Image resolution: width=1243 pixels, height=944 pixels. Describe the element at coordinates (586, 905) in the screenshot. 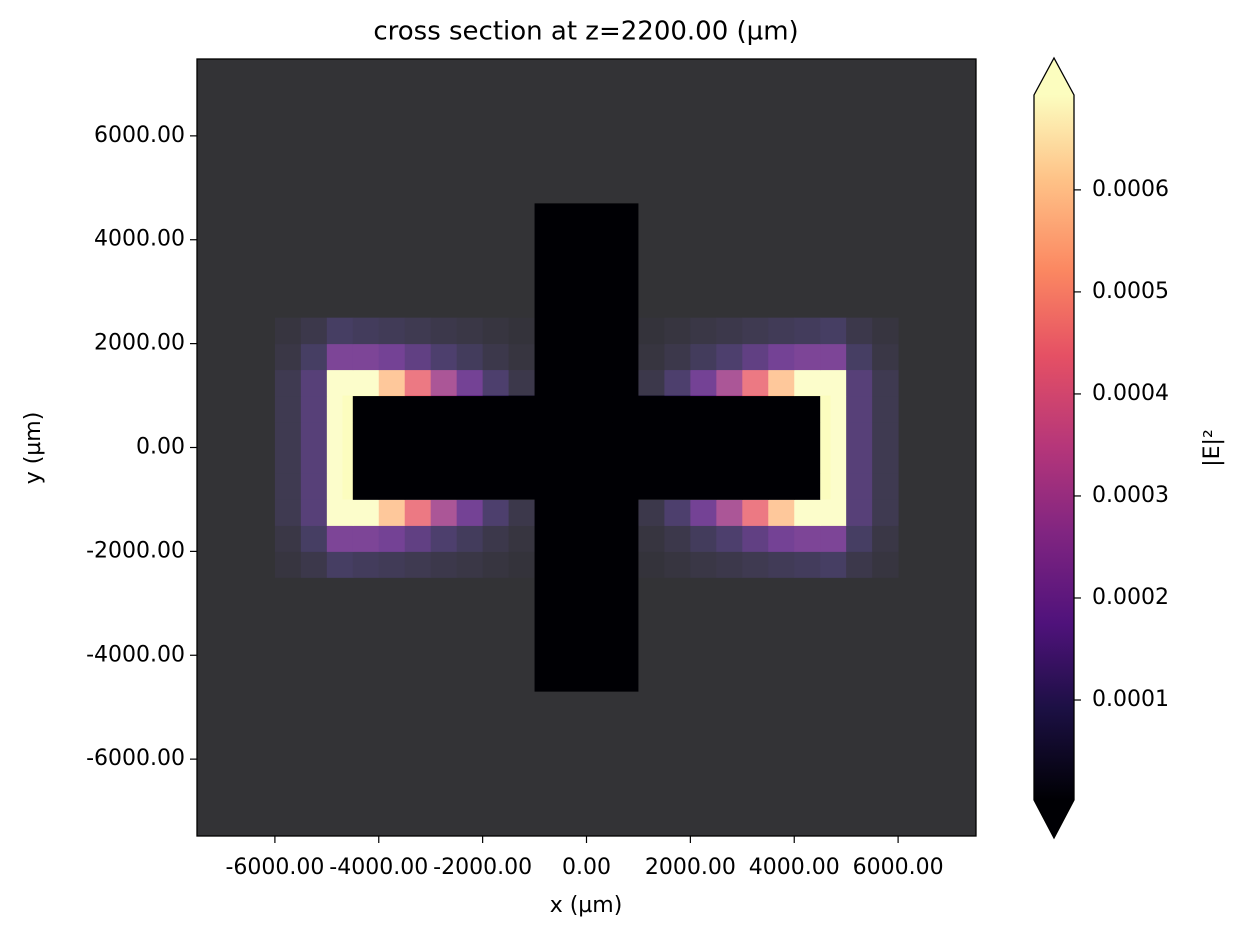

I see `x-axis-label: x (µm)` at that location.